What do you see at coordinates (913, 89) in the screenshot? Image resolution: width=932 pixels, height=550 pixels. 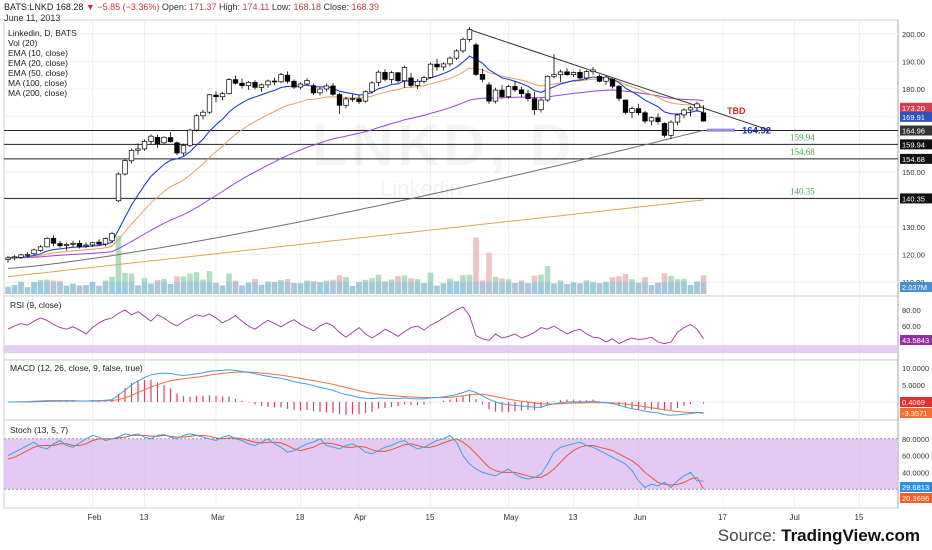 I see `price-tick-label: 180.00` at bounding box center [913, 89].